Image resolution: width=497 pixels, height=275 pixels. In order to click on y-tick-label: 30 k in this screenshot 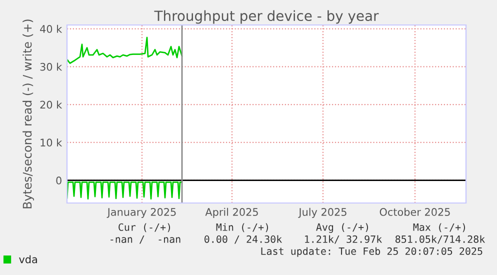, I will do `click(51, 66)`.